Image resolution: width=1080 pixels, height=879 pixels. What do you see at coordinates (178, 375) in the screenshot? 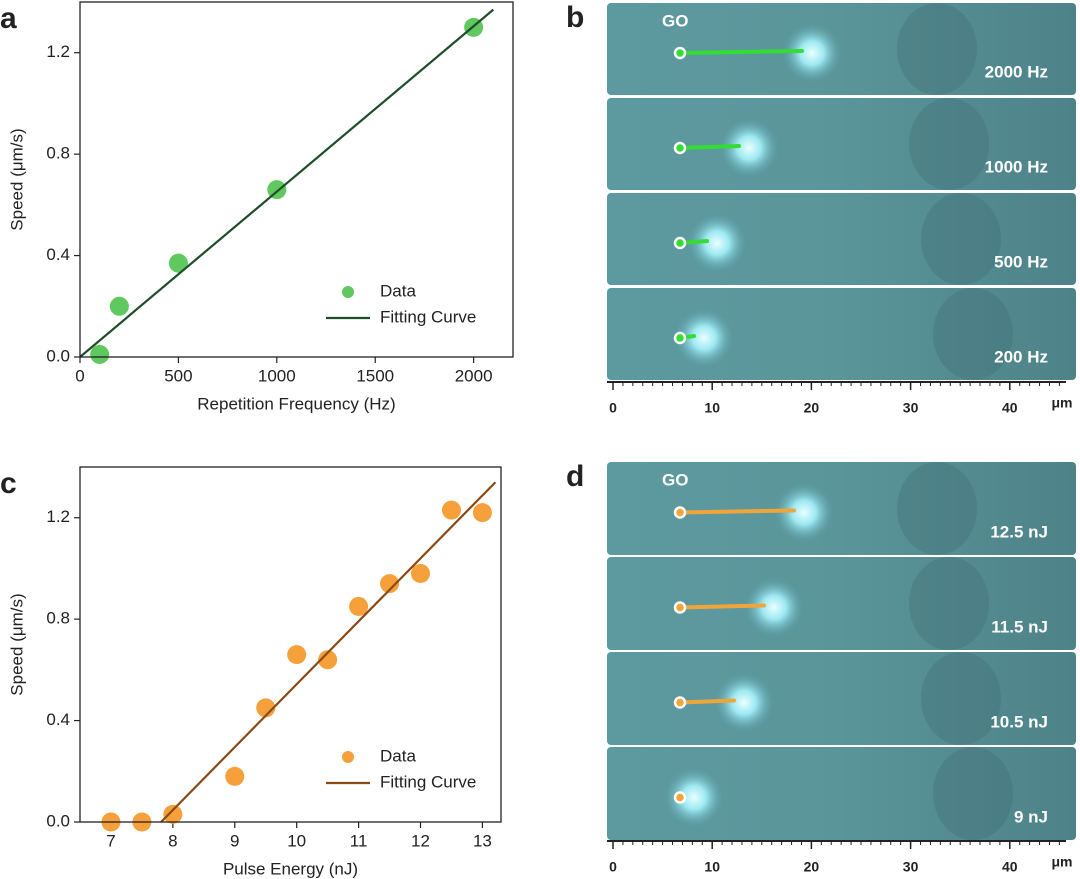
I see `x-tick-label: 500` at bounding box center [178, 375].